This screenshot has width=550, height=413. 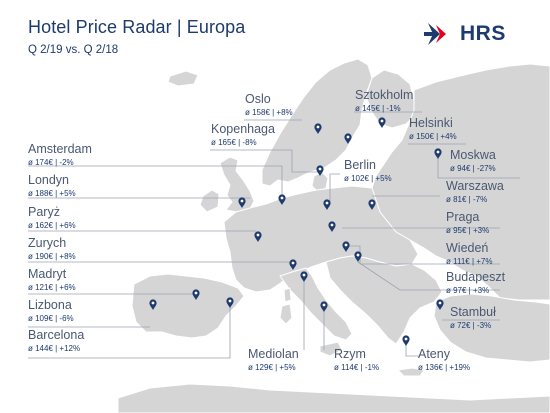 What do you see at coordinates (316, 304) in the screenshot?
I see `country-italy` at bounding box center [316, 304].